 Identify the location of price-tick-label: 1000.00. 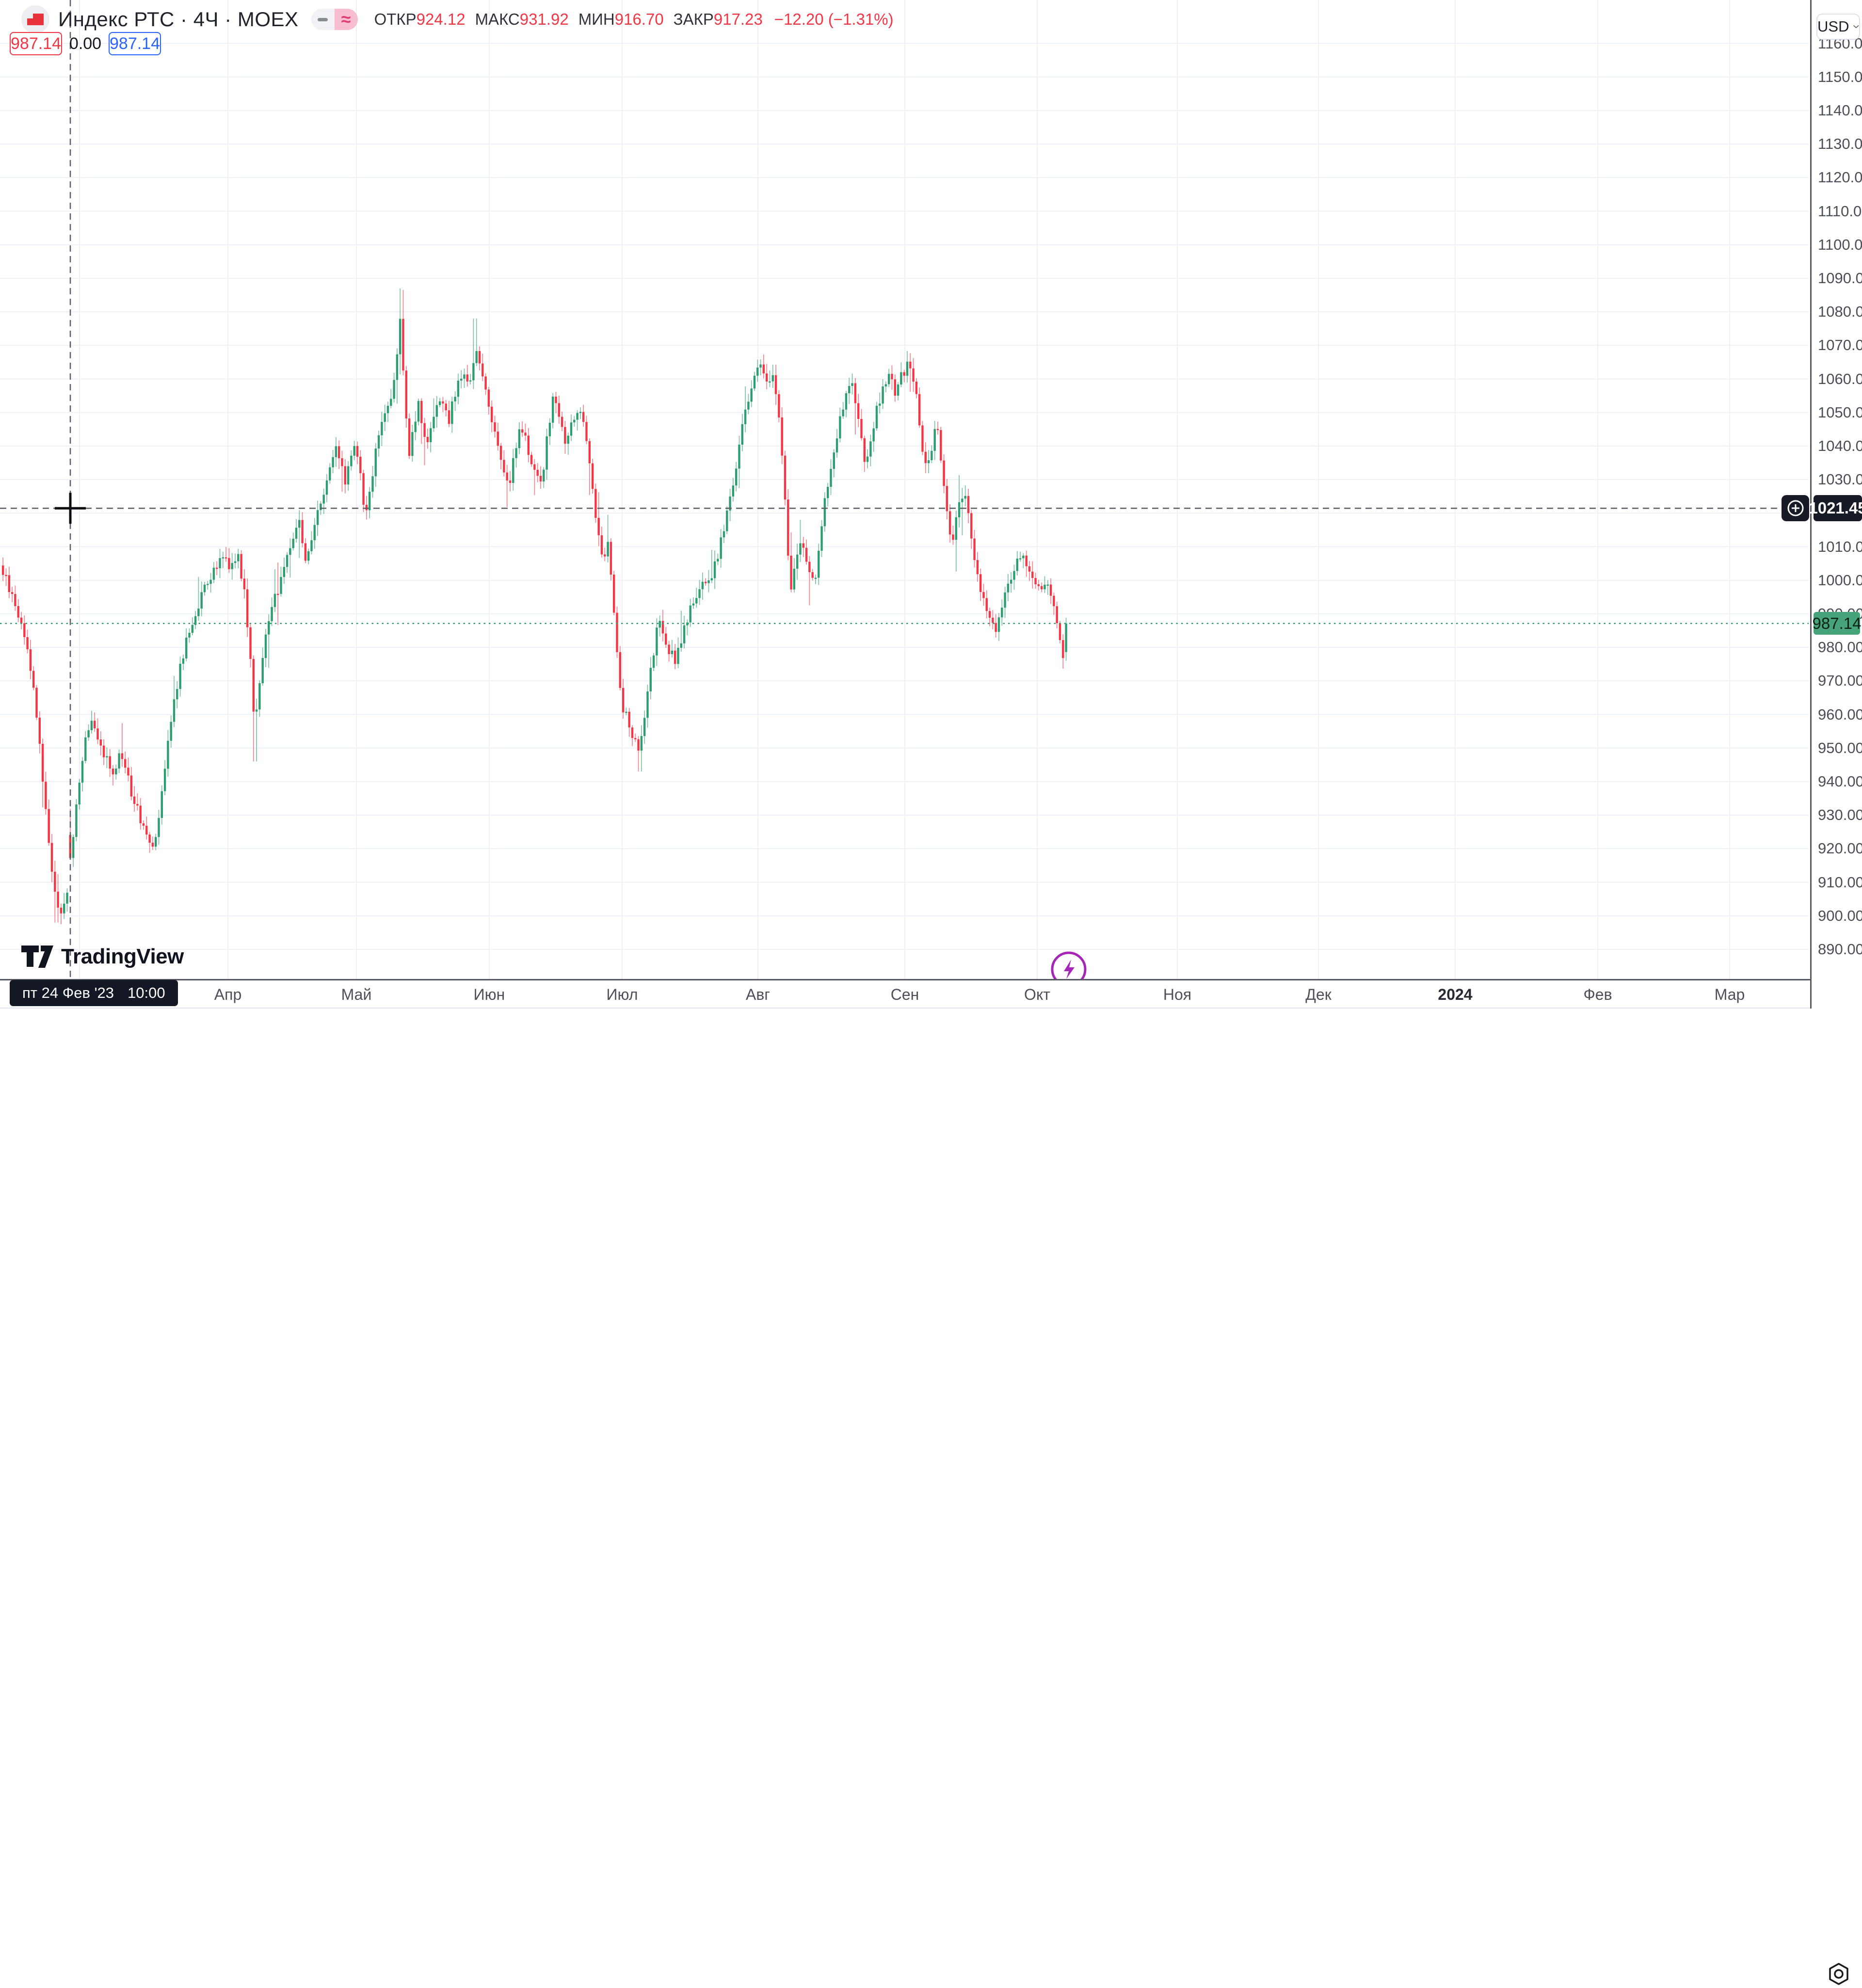
(1840, 580).